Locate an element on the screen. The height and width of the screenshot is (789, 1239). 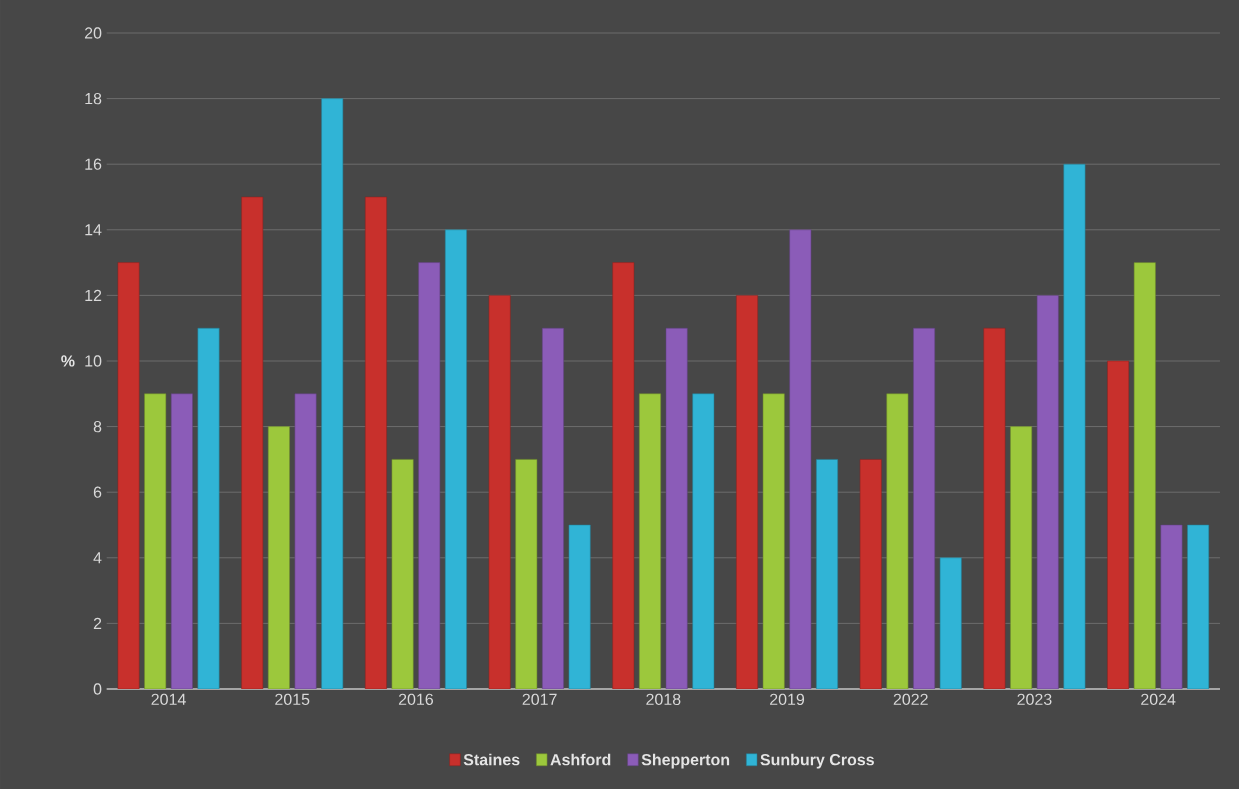
legend-label: Staines is located at coordinates (491, 759).